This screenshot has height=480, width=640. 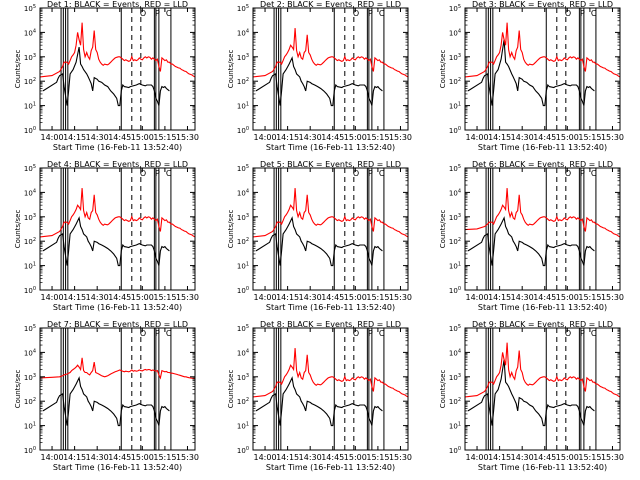 What do you see at coordinates (330, 164) in the screenshot?
I see `panel-title: Det 5: BLACK = Events, RED = LLD` at bounding box center [330, 164].